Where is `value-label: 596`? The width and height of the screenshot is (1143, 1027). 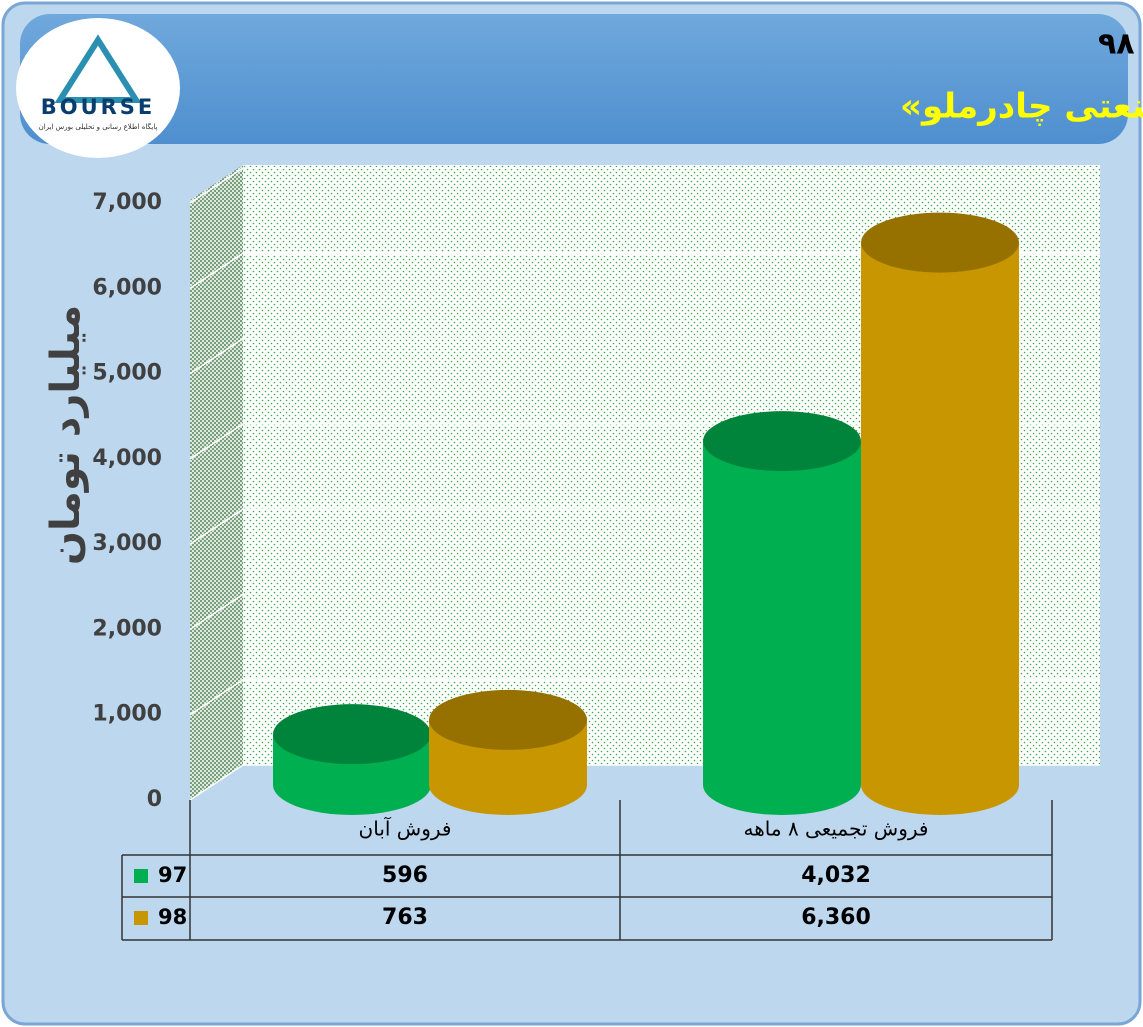
value-label: 596 is located at coordinates (405, 875).